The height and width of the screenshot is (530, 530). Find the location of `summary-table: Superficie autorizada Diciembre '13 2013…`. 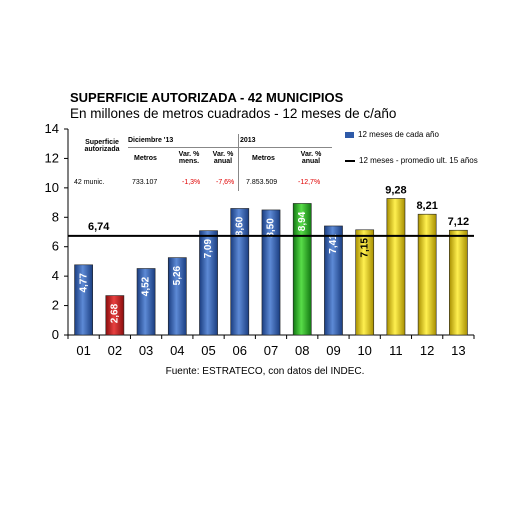

summary-table: Superficie autorizada Diciembre '13 2013… is located at coordinates (201, 162).